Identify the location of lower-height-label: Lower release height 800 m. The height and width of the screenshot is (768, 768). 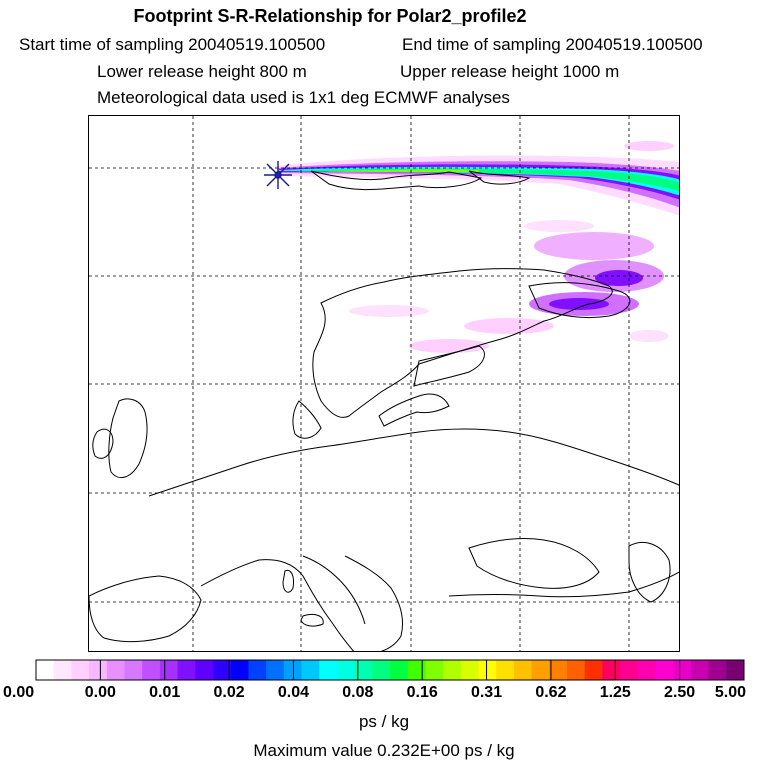
(202, 71).